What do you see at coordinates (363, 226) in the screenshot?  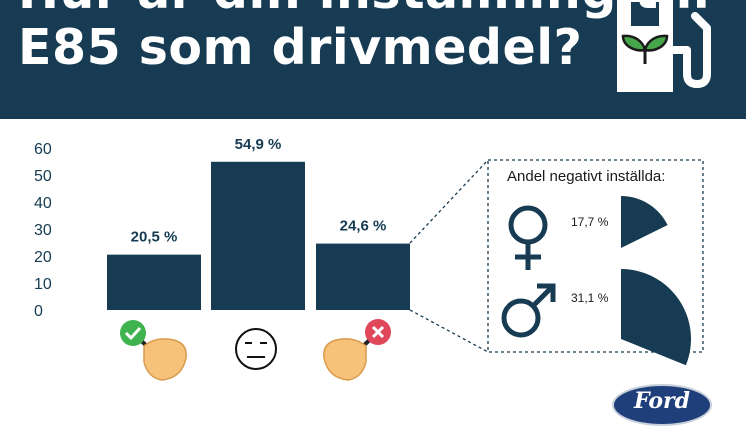 I see `data-label: 24,6 %` at bounding box center [363, 226].